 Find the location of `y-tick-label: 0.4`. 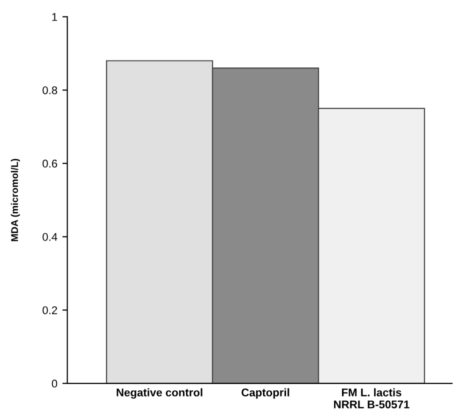

y-tick-label: 0.4 is located at coordinates (50, 237).